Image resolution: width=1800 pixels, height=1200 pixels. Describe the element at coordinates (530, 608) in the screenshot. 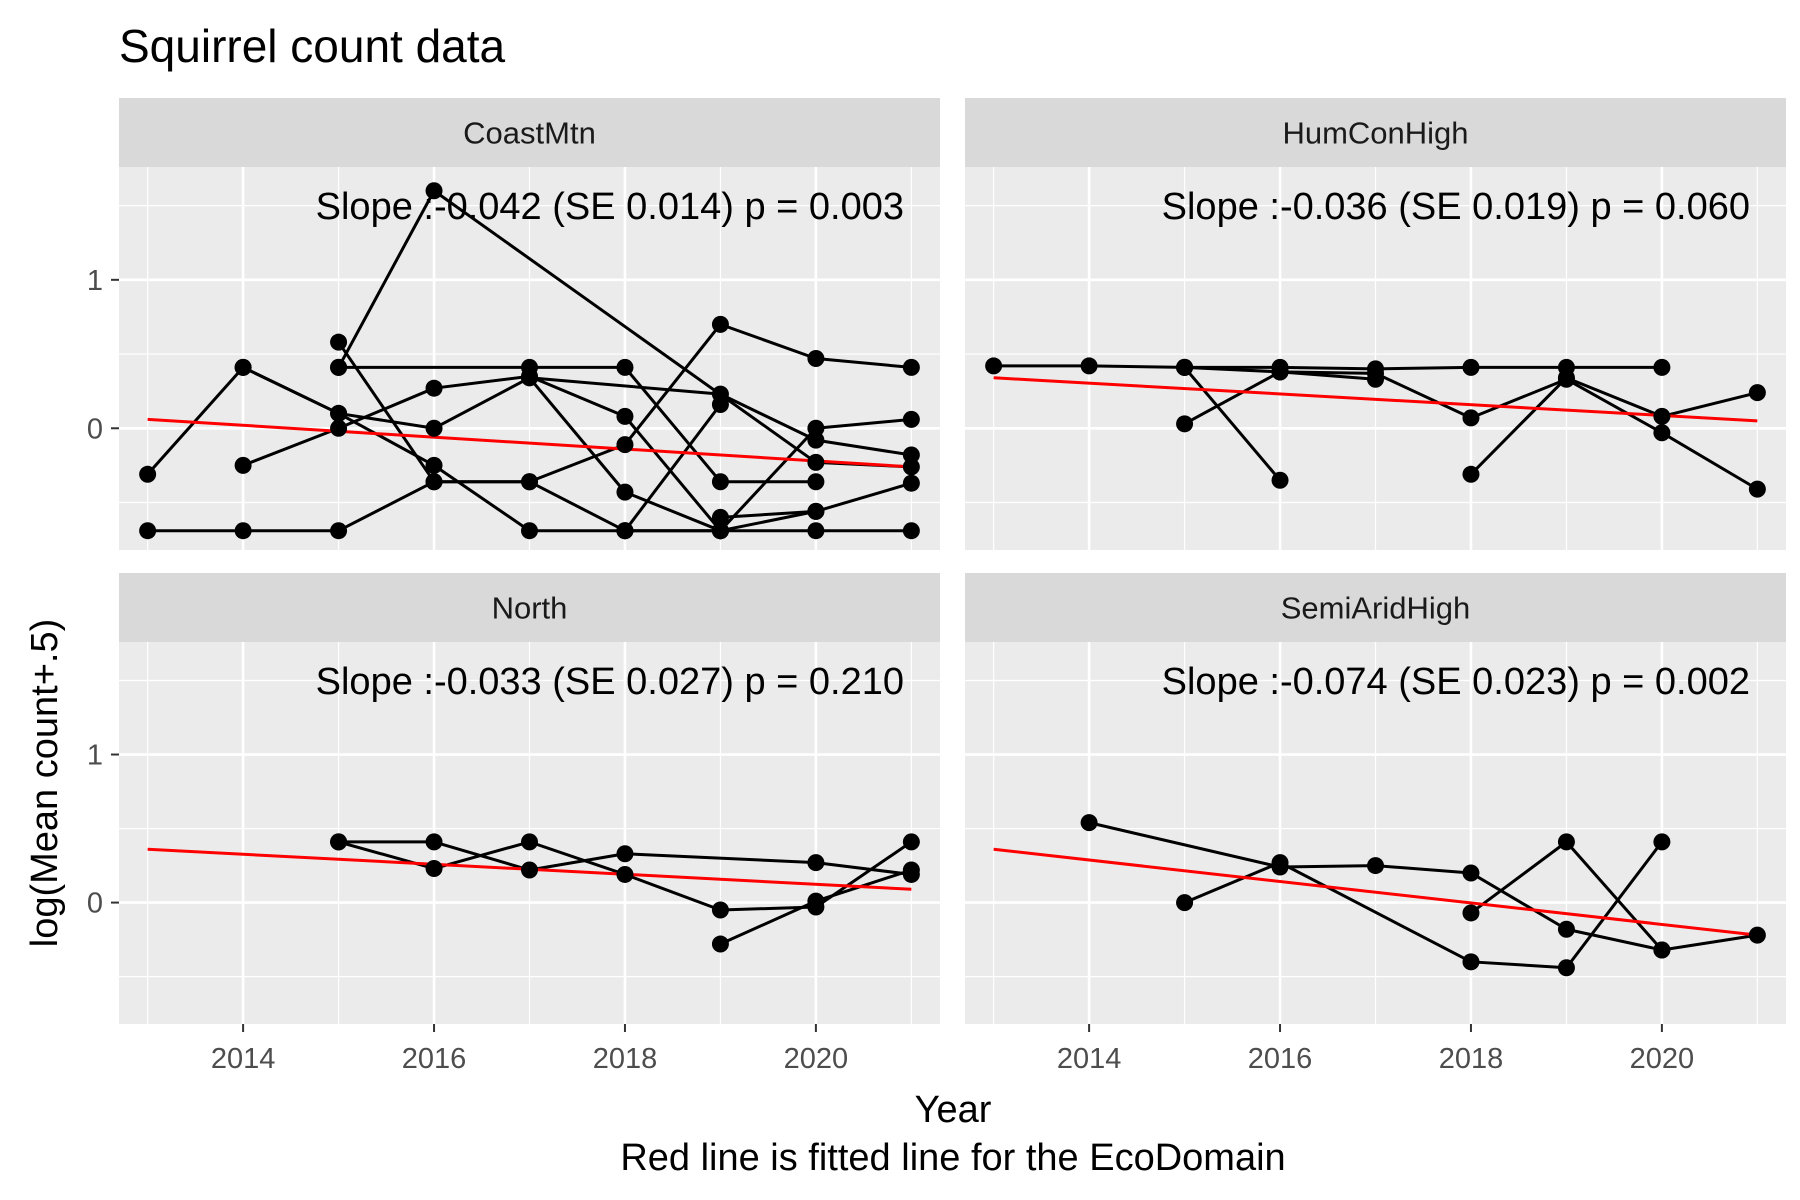

I see `strip-label: North` at that location.